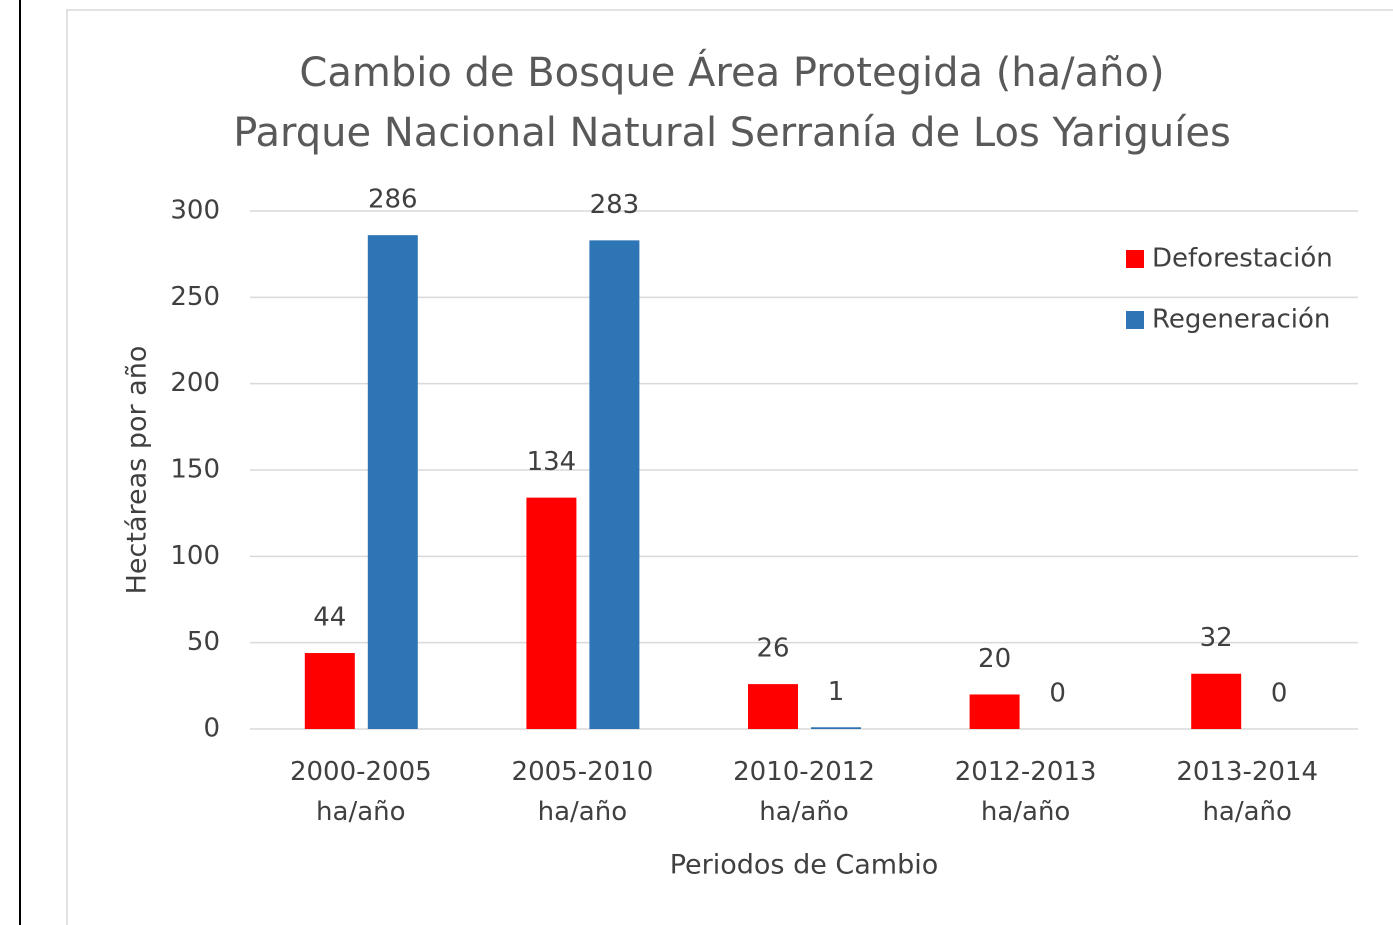 The image size is (1393, 925). What do you see at coordinates (195, 383) in the screenshot?
I see `y-tick-label: 200` at bounding box center [195, 383].